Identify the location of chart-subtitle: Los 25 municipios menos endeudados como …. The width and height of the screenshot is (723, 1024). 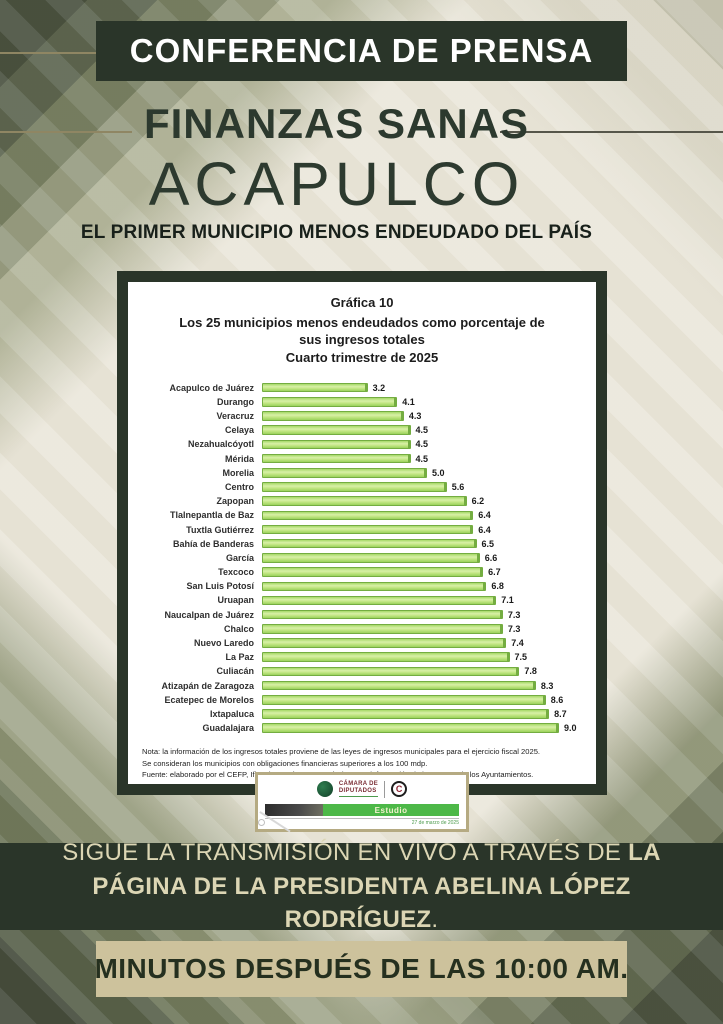
(362, 330).